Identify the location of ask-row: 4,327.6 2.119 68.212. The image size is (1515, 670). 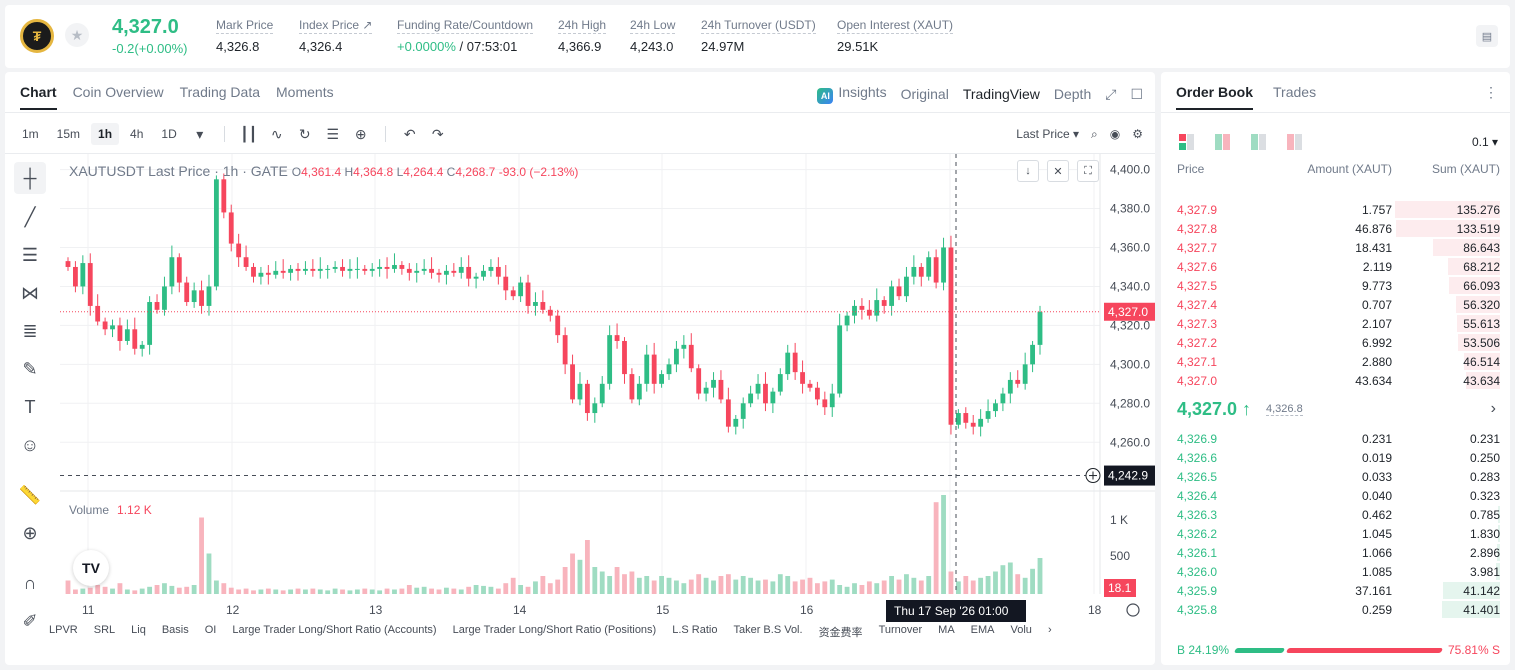
(1338, 266).